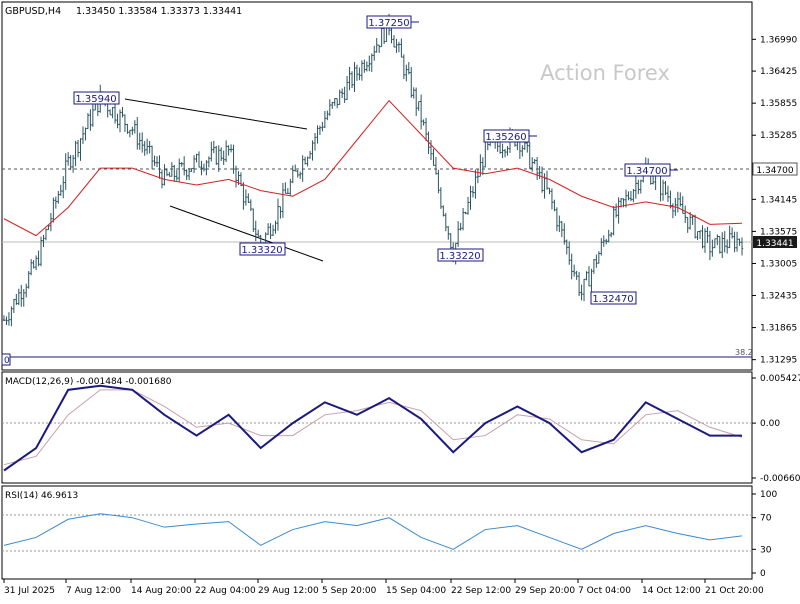 This screenshot has width=800, height=604. Describe the element at coordinates (764, 534) in the screenshot. I see `rsi-axis: 100 70 30 0` at that location.